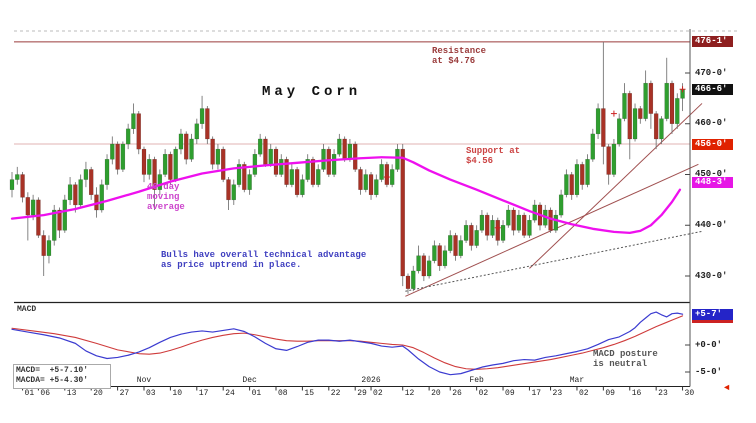  Describe the element at coordinates (166, 197) in the screenshot. I see `moving-average-annotation: 40 day moving average` at that location.